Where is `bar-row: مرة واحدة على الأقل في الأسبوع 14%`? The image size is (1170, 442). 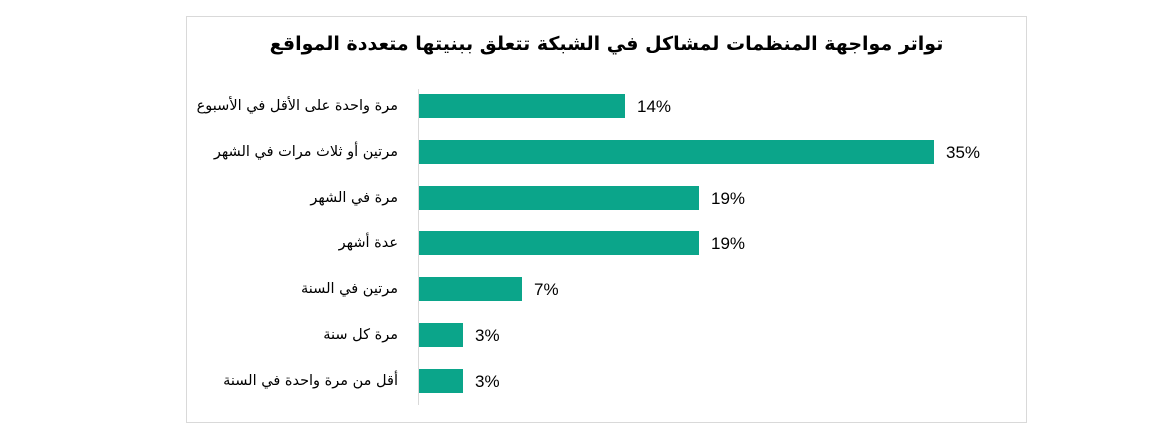
bar-row: مرة واحدة على الأقل في الأسبوع 14% is located at coordinates (607, 106).